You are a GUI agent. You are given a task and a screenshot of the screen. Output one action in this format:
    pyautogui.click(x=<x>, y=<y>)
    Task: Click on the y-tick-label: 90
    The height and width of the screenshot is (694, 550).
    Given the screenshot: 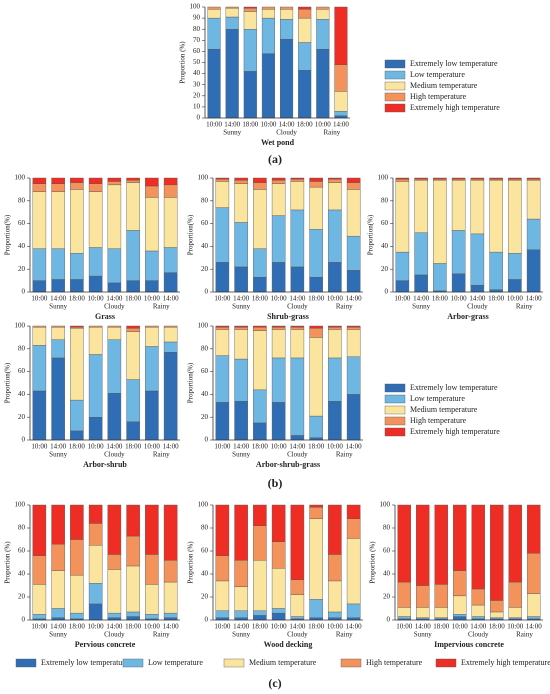 What is the action you would take?
    pyautogui.click(x=197, y=18)
    